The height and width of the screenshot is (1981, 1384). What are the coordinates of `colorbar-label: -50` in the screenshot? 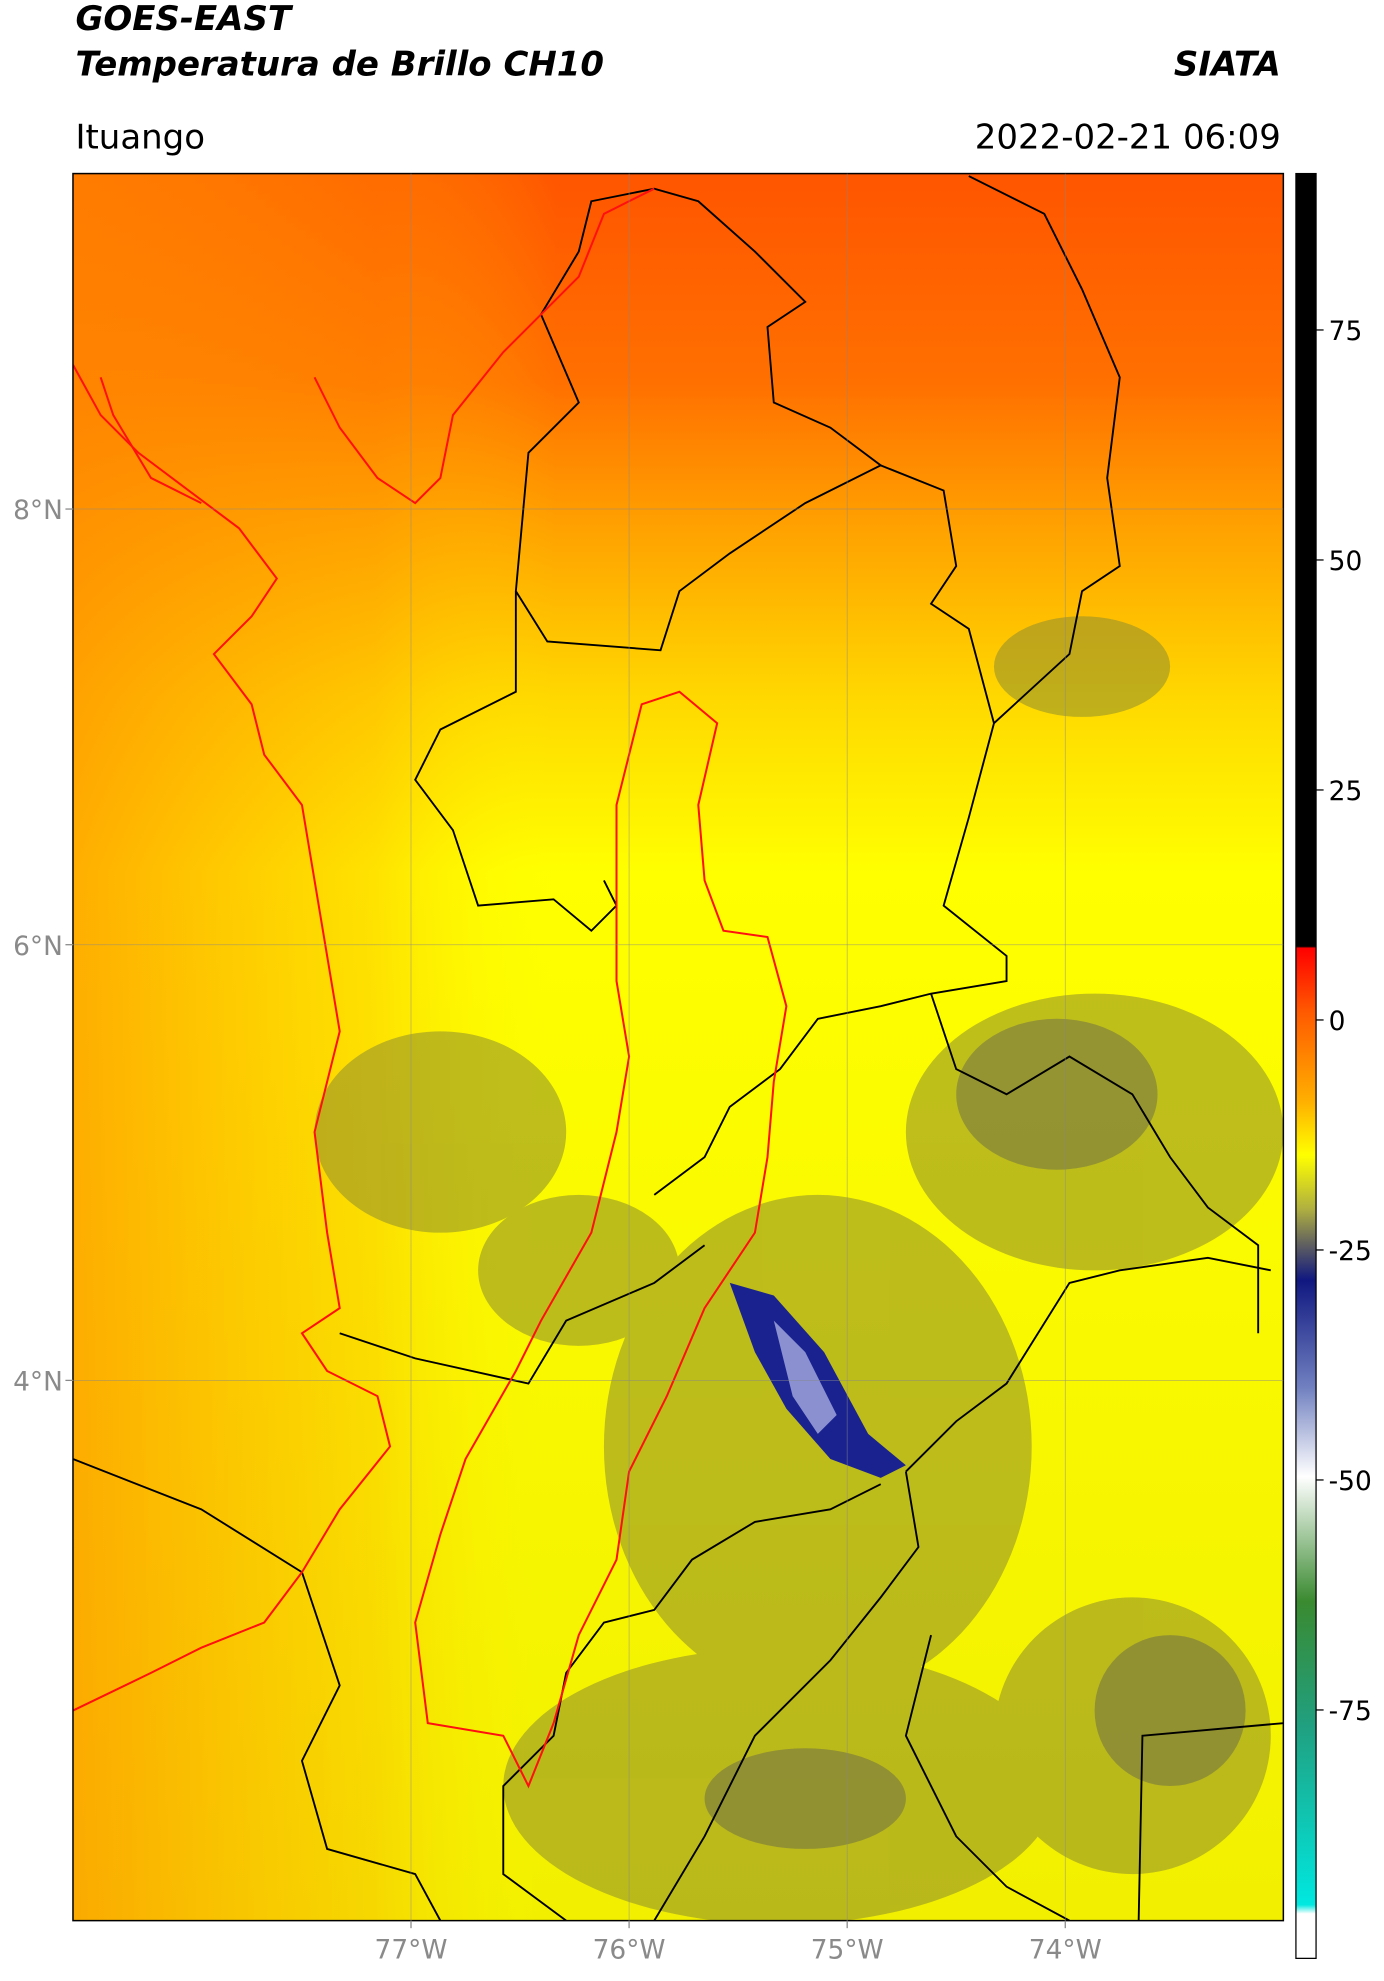 It's located at (1350, 1481).